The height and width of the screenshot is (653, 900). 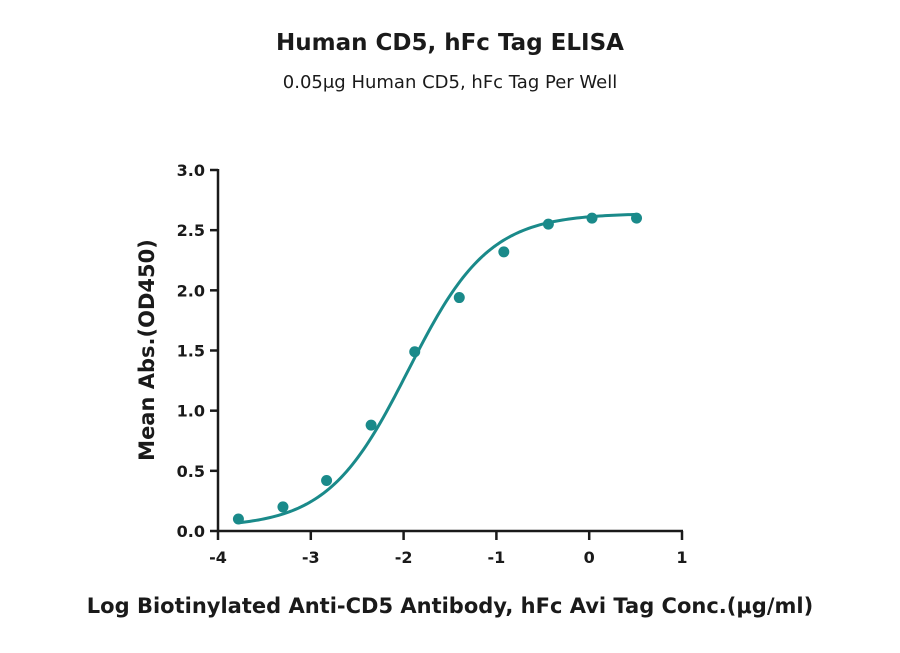 I want to click on chart-title: Human CD5, hFc Tag ELISA, so click(x=450, y=43).